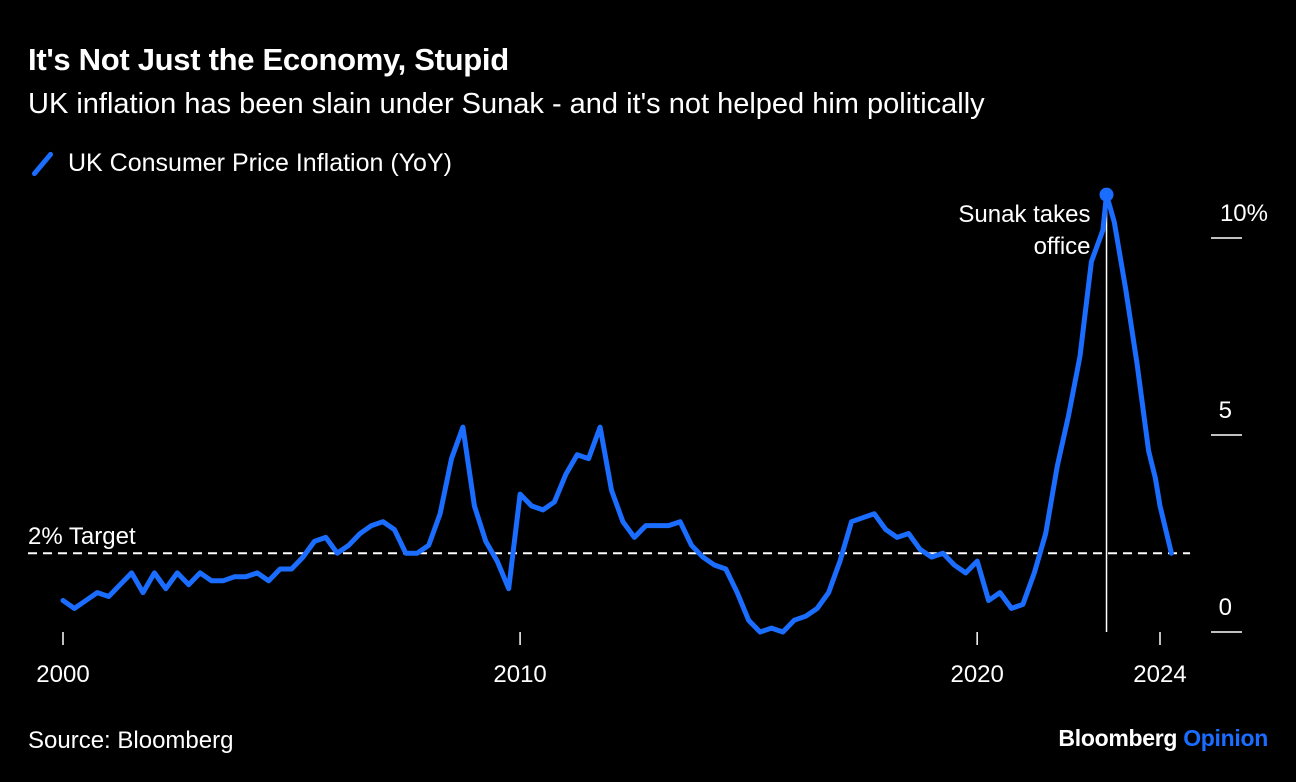  I want to click on brand-suffix: Opinion, so click(1225, 738).